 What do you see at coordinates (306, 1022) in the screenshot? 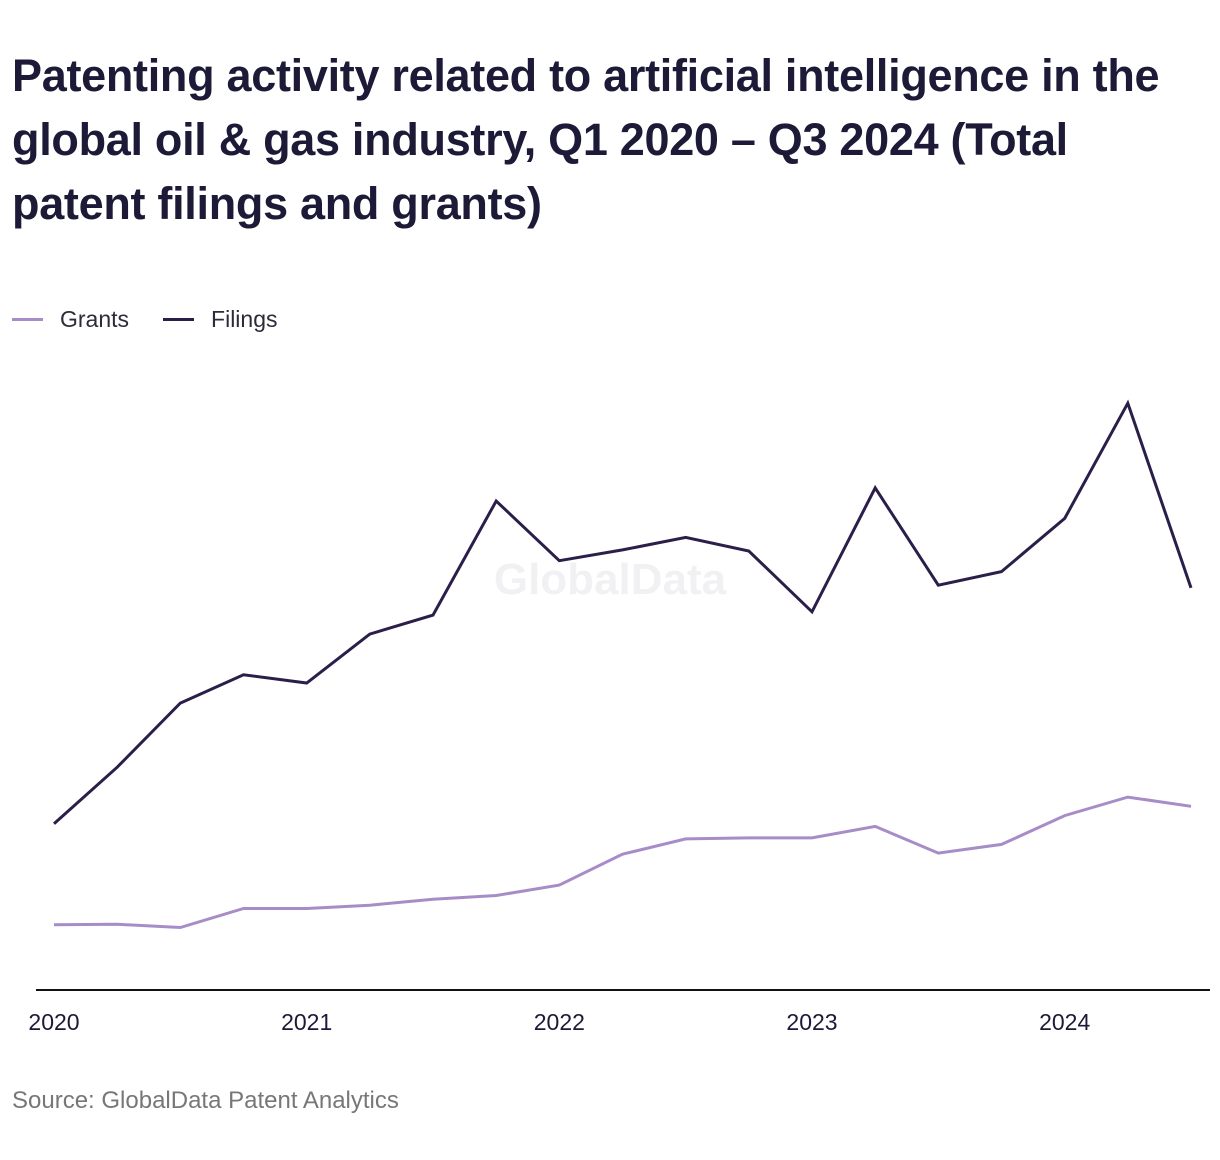
I see `x-tick-label-2021: 2021` at bounding box center [306, 1022].